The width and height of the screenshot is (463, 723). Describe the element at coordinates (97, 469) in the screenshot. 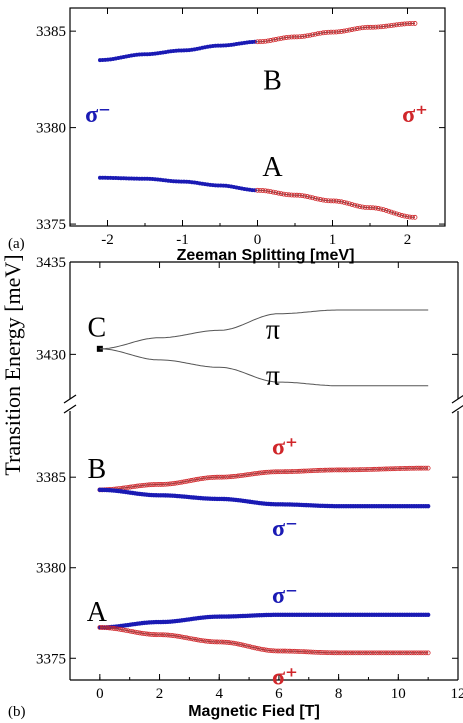

I see `series-label: B` at that location.